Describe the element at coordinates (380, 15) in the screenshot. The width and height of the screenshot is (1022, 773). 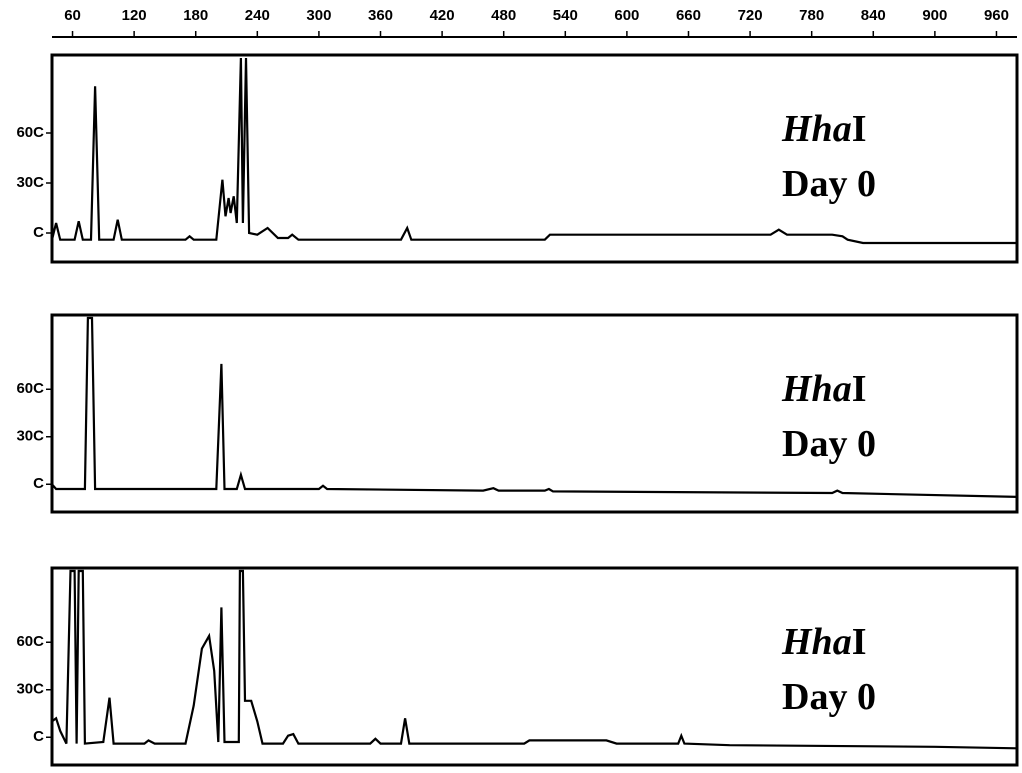
I see `x-tick-label: 360` at that location.